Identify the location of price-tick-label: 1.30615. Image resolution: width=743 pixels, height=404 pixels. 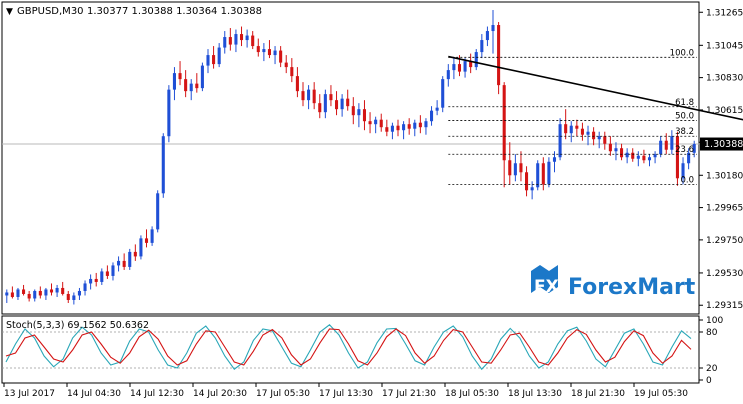
(724, 111).